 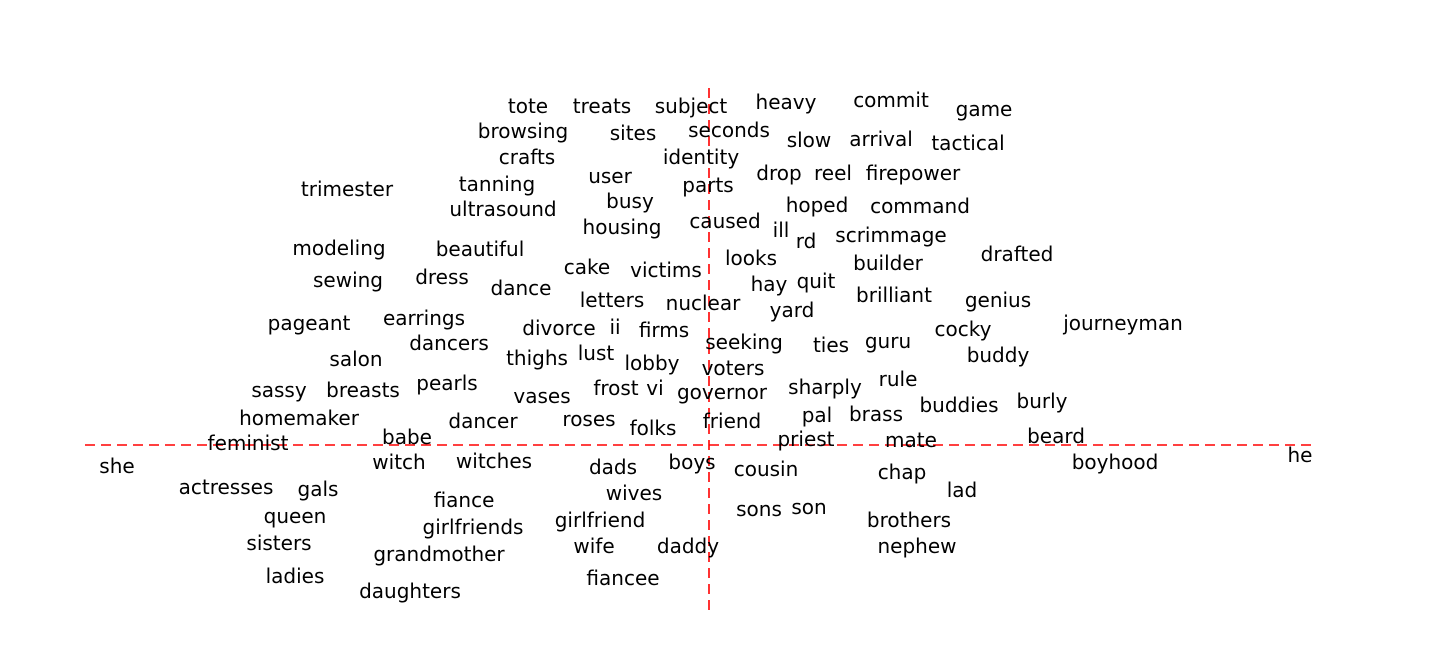 What do you see at coordinates (528, 106) in the screenshot?
I see `word-label-tote: tote` at bounding box center [528, 106].